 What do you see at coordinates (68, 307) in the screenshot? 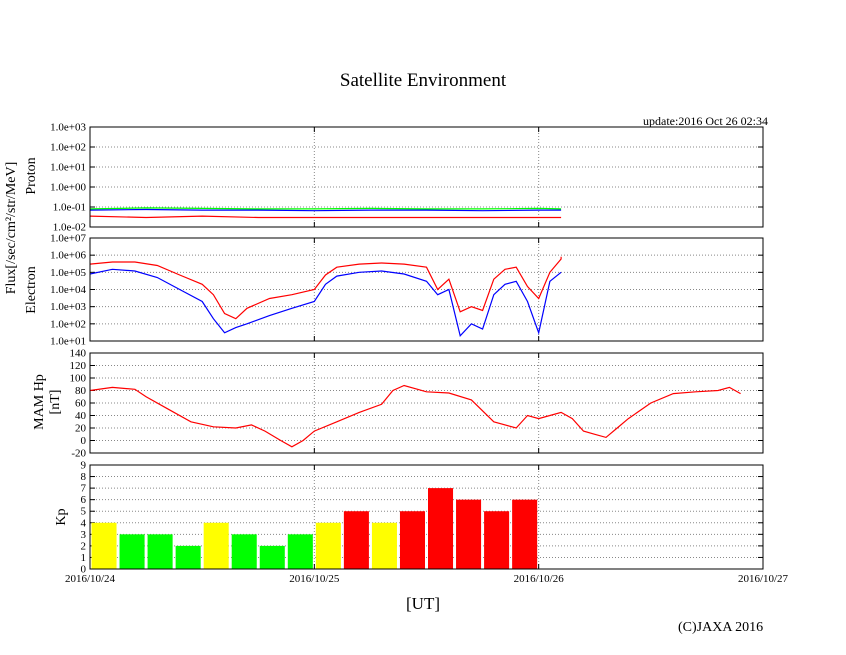
I see `electron-ytick-label: 1.0e+03` at bounding box center [68, 307].